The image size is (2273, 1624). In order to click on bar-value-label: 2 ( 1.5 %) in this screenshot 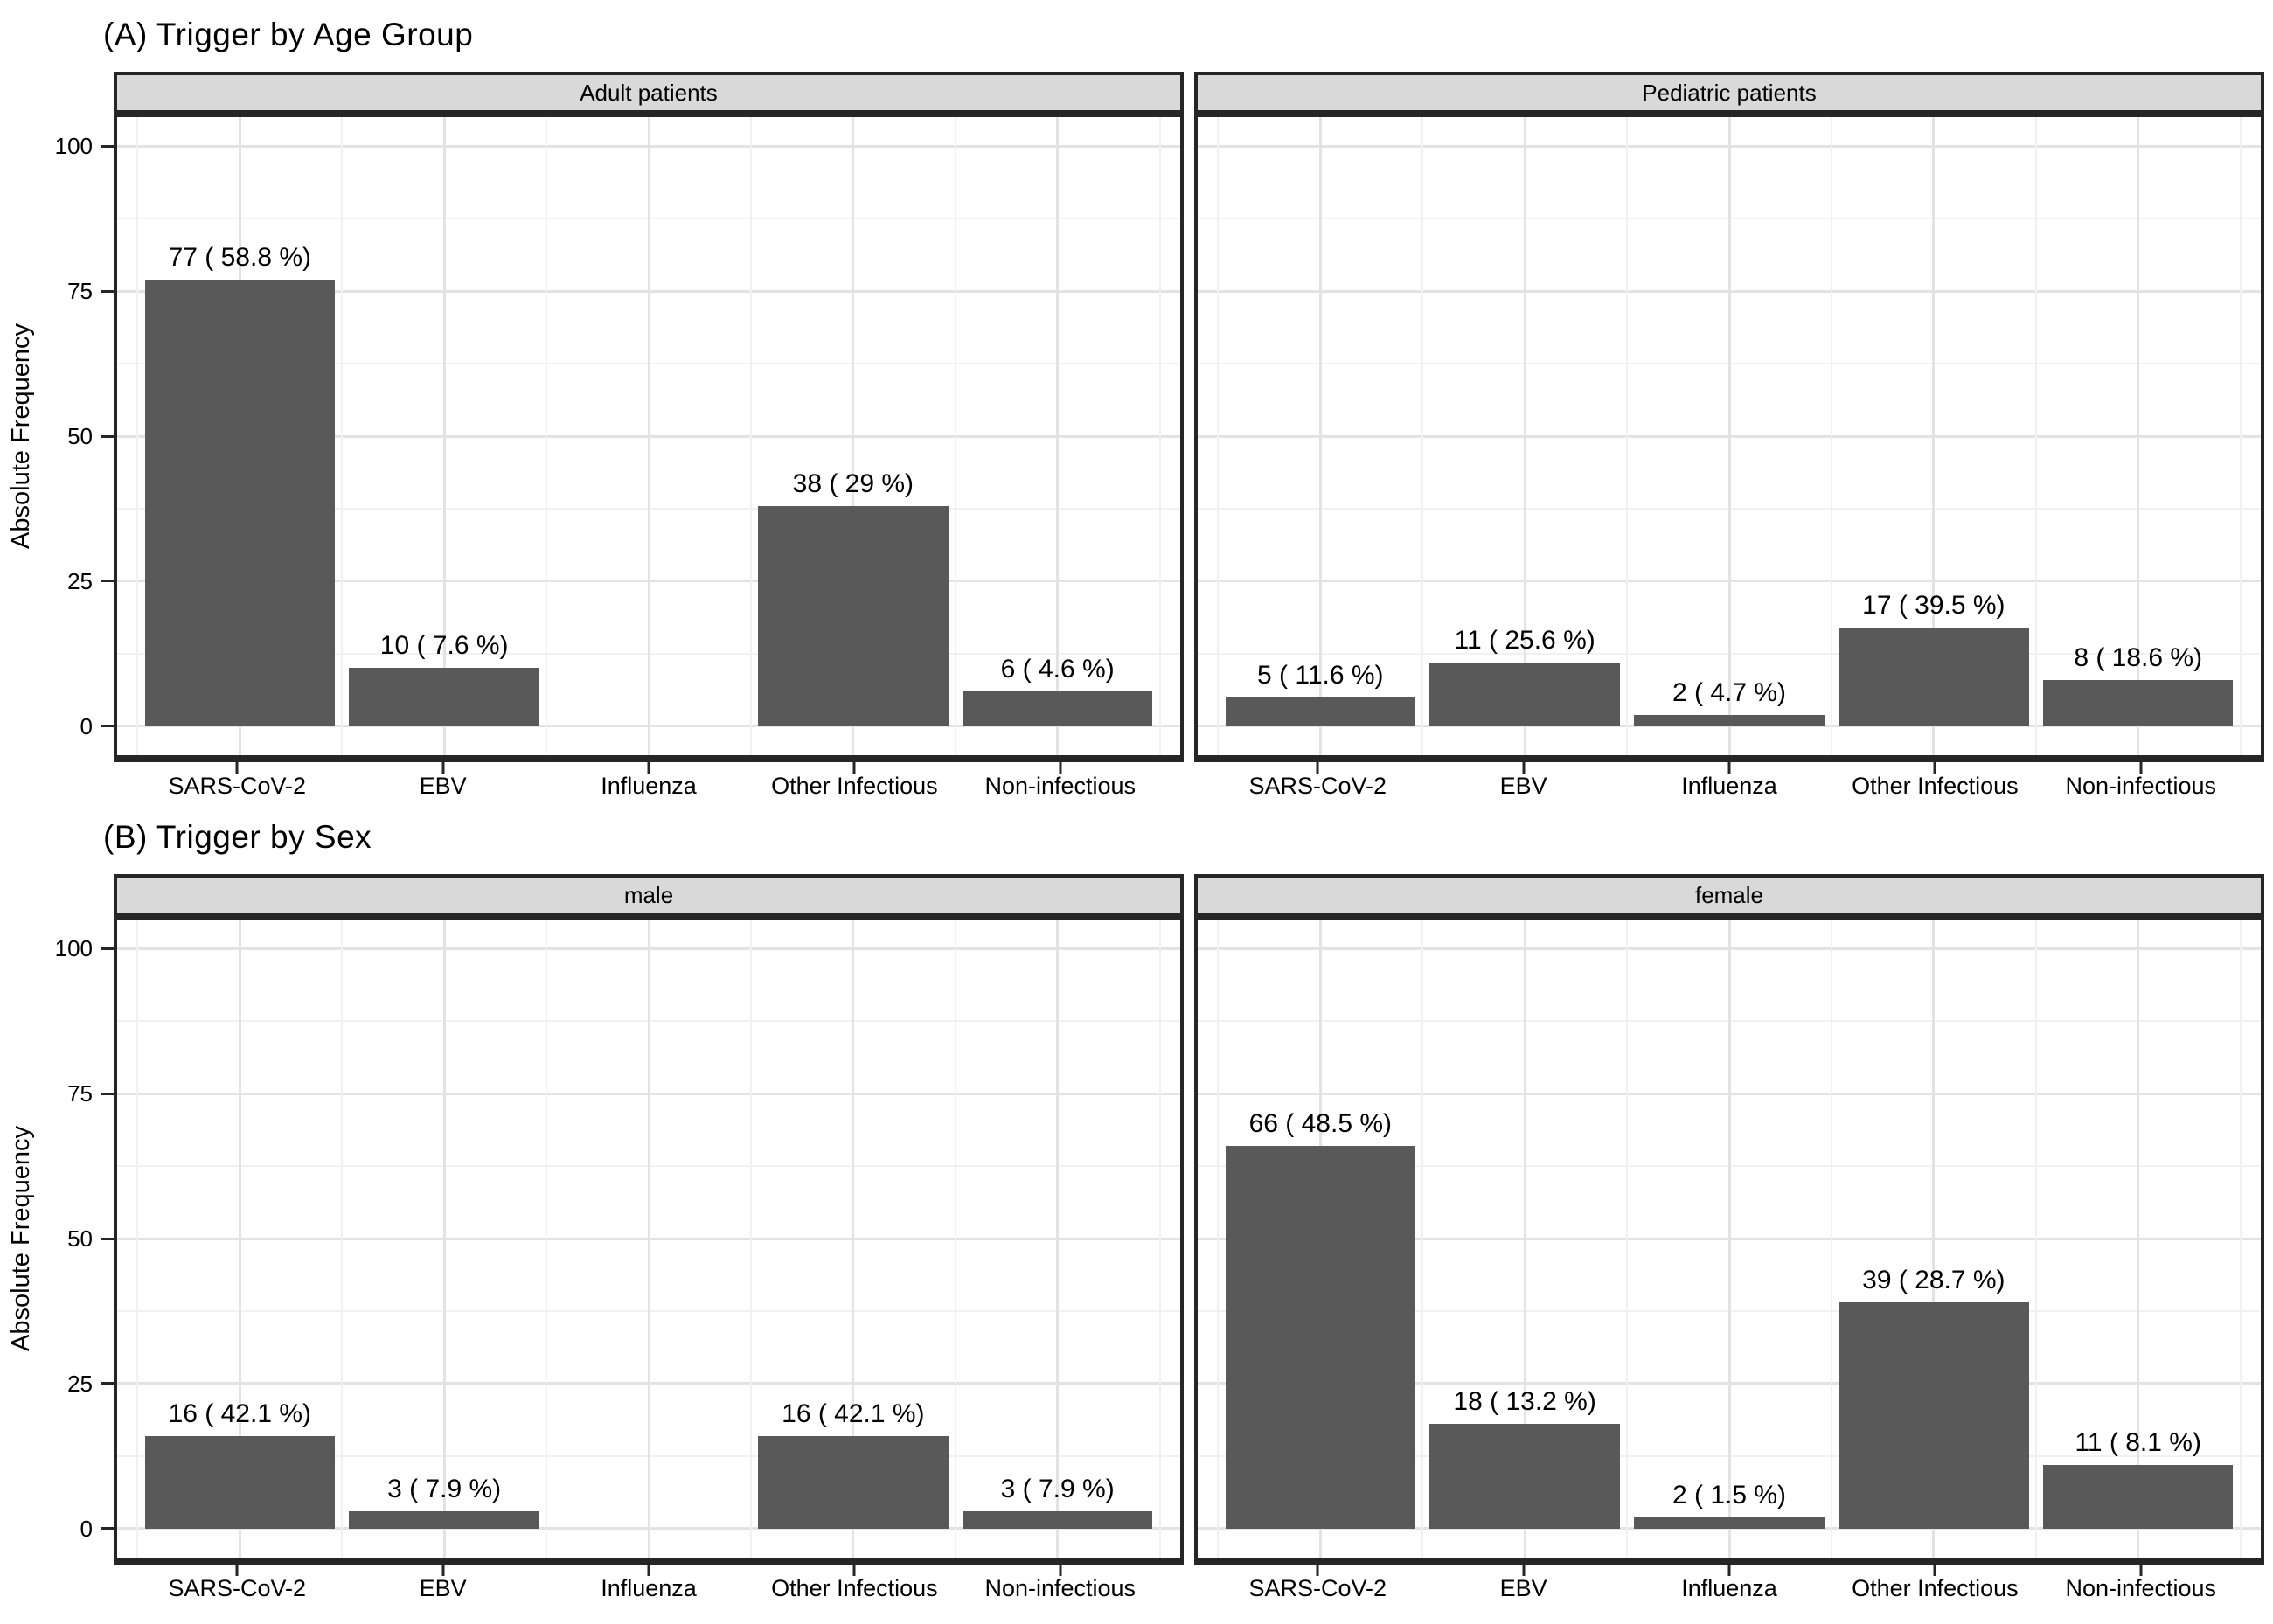, I will do `click(1729, 1494)`.